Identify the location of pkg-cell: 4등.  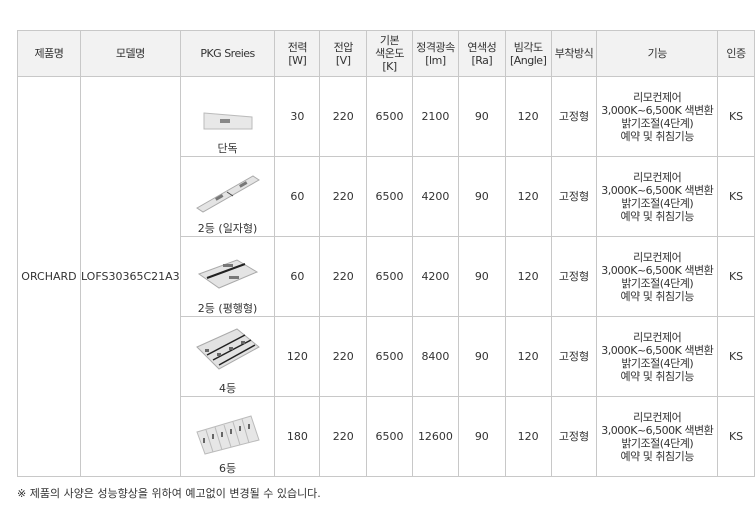
(227, 356).